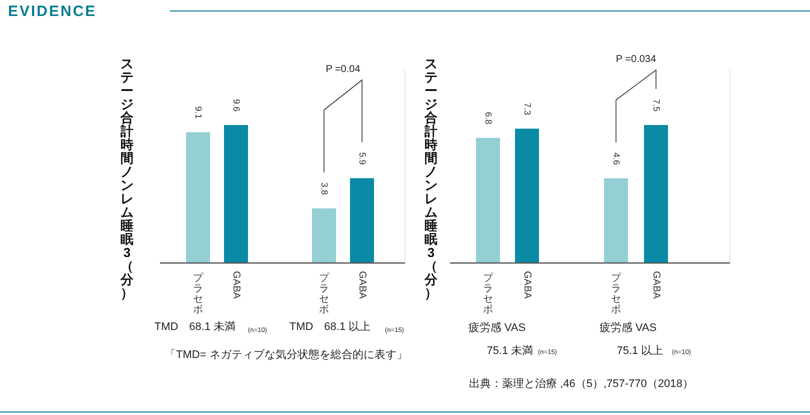  What do you see at coordinates (237, 105) in the screenshot?
I see `data-label: 9.6` at bounding box center [237, 105].